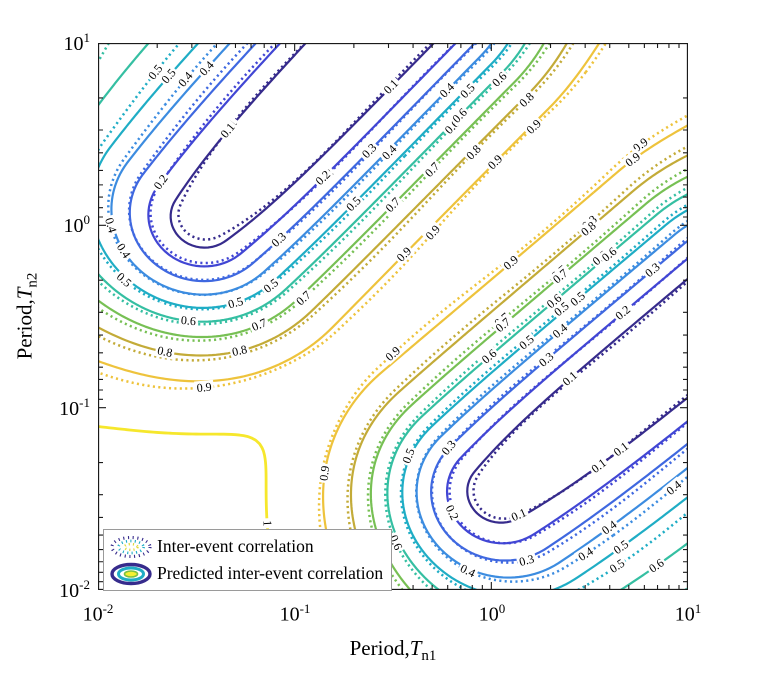 The width and height of the screenshot is (760, 675). Describe the element at coordinates (429, 656) in the screenshot. I see `x-axis-label-subscript: n1` at that location.